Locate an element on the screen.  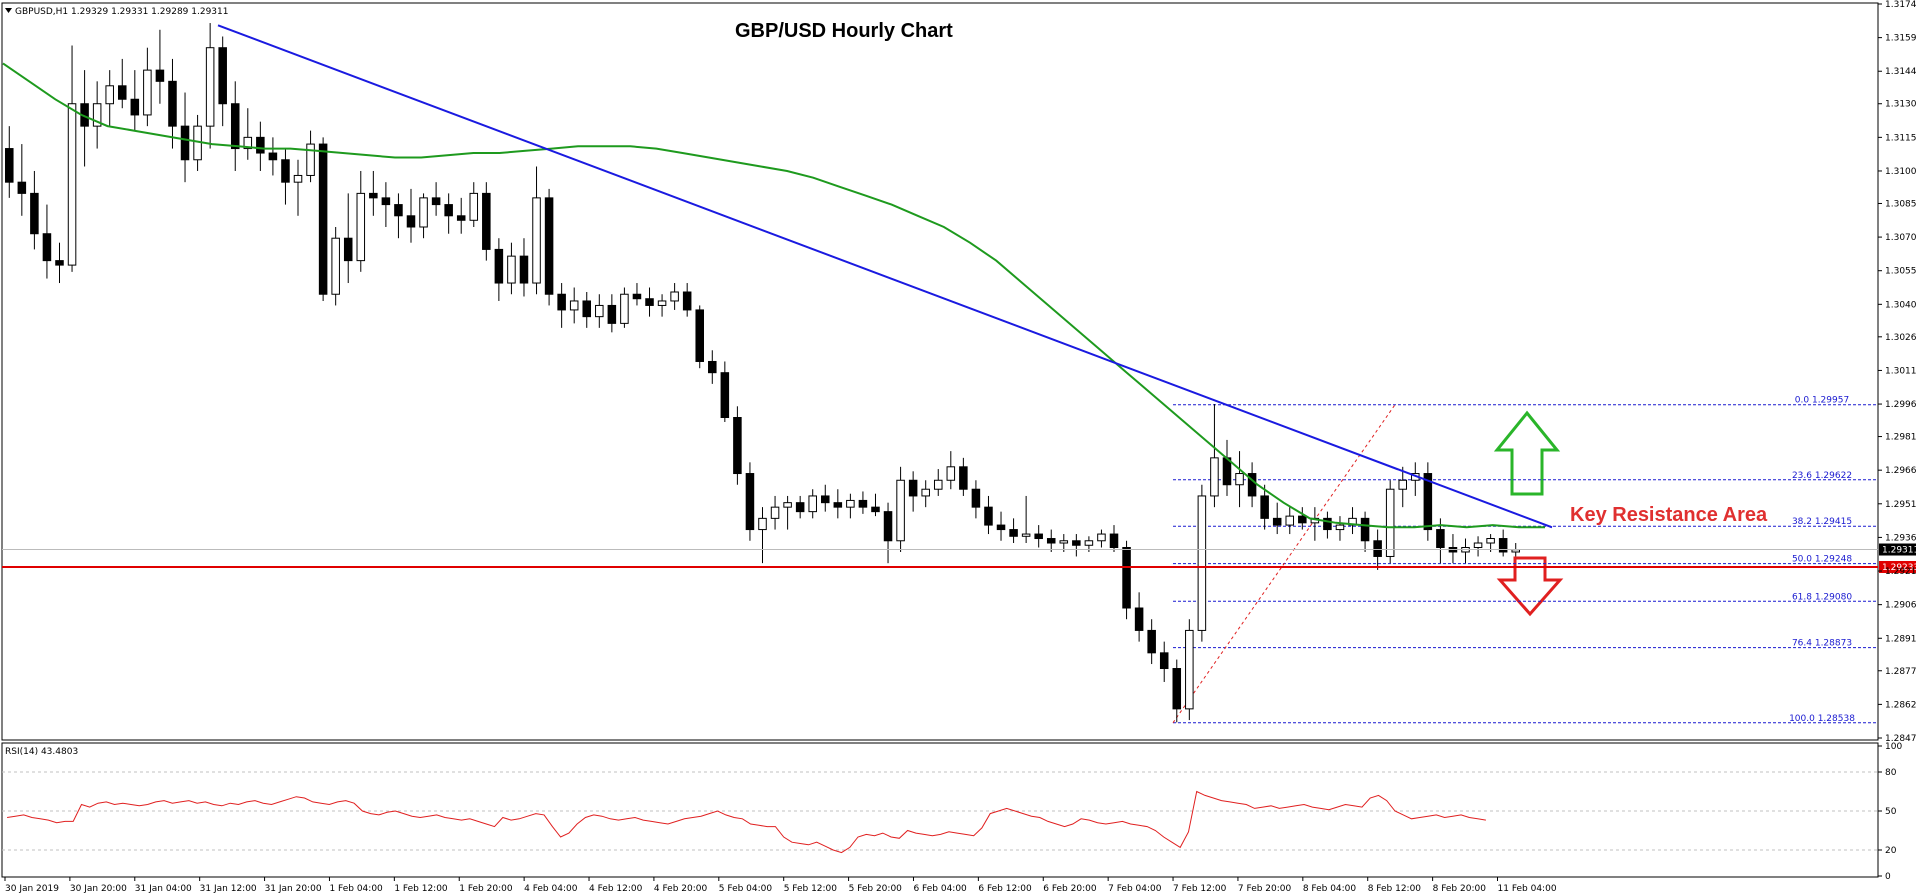
x-tick-label: 1 Feb 20:00 is located at coordinates (486, 889).